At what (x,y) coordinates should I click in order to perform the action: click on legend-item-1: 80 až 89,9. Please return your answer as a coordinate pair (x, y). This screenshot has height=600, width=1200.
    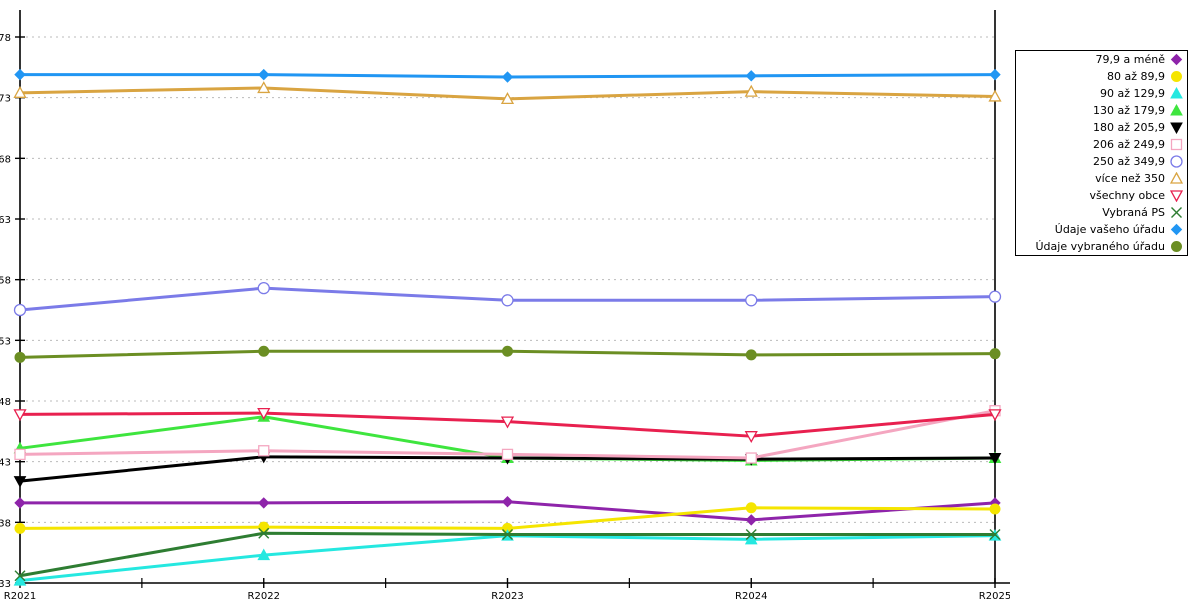
    Looking at the image, I should click on (1101, 76).